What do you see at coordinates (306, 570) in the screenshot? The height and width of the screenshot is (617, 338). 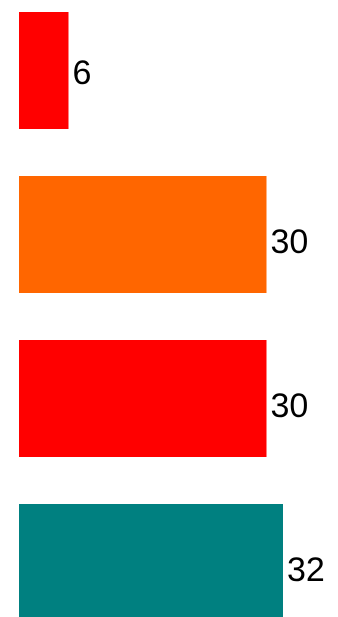 I see `data-label-4: 32` at bounding box center [306, 570].